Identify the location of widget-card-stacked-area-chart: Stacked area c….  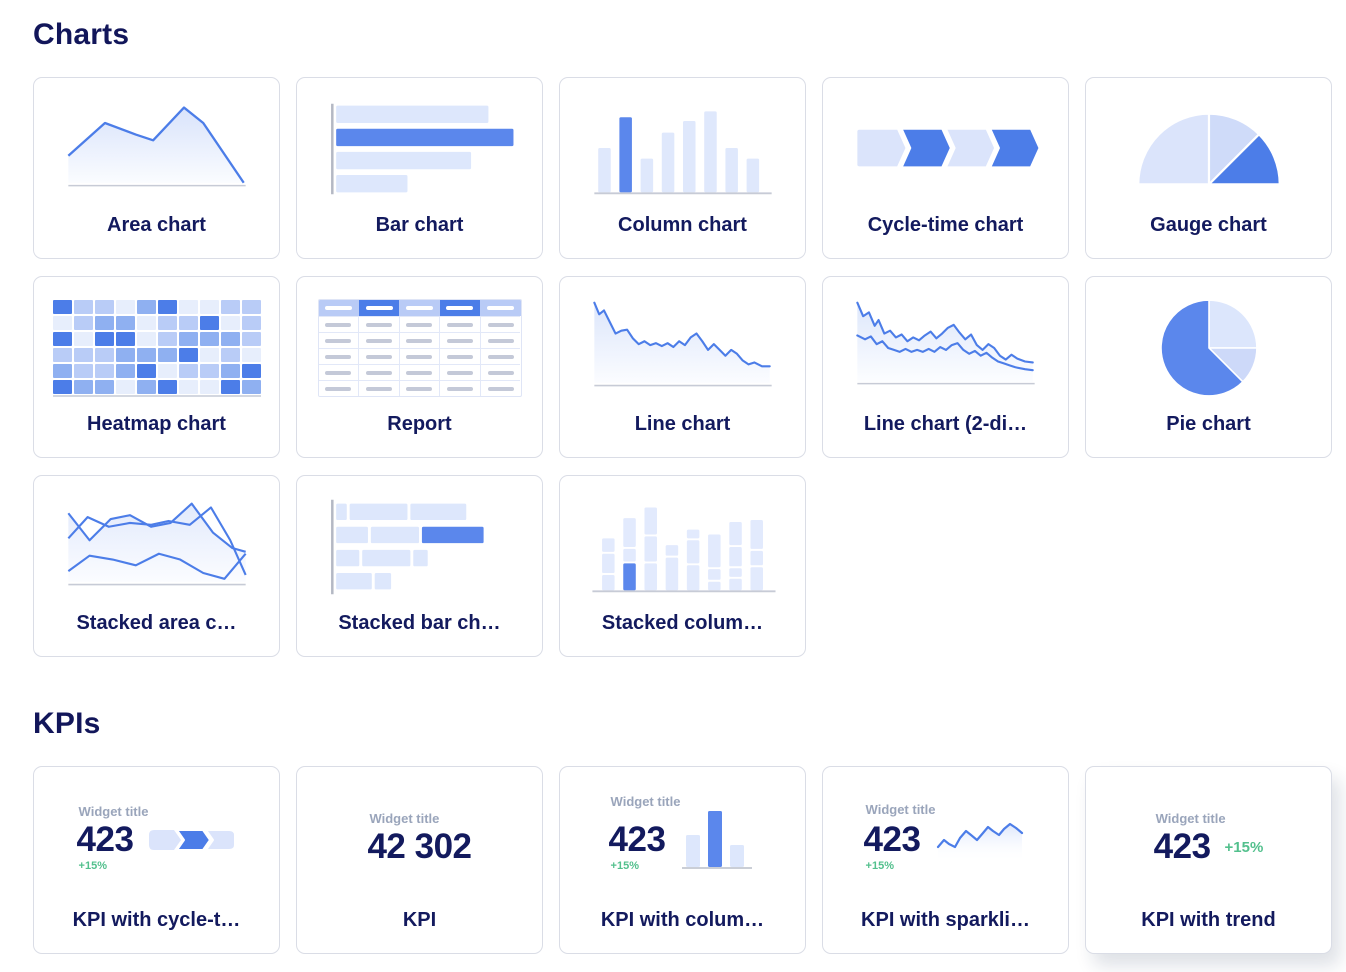
(156, 566).